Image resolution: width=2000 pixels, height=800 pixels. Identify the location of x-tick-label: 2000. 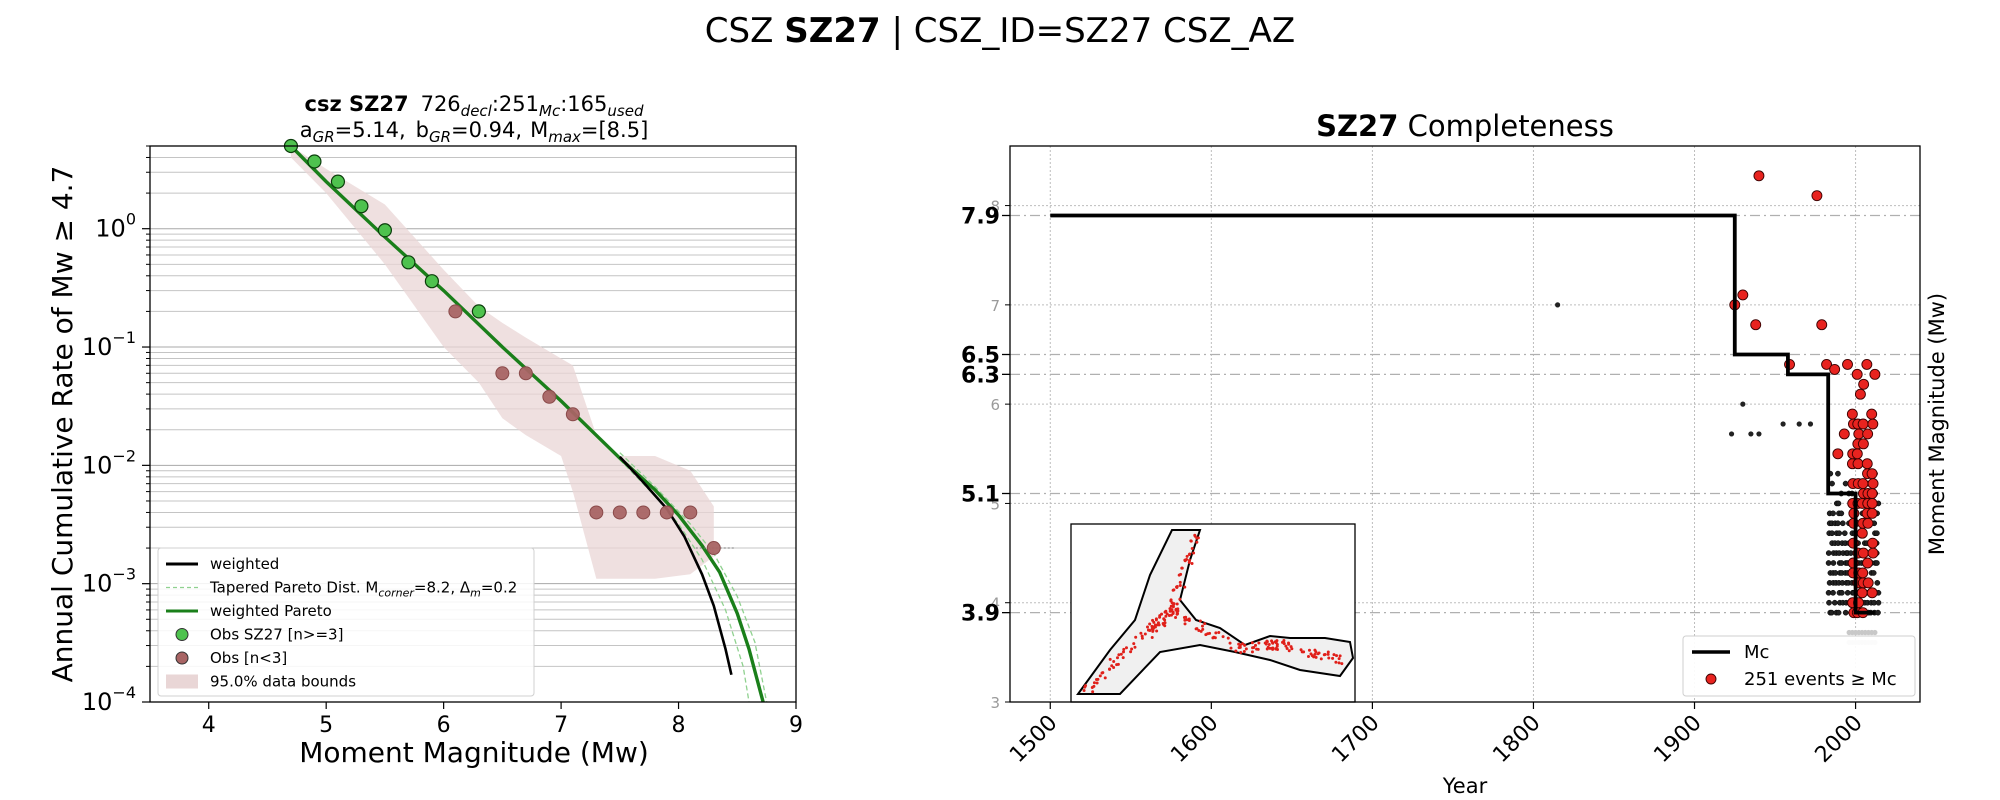
(1839, 739).